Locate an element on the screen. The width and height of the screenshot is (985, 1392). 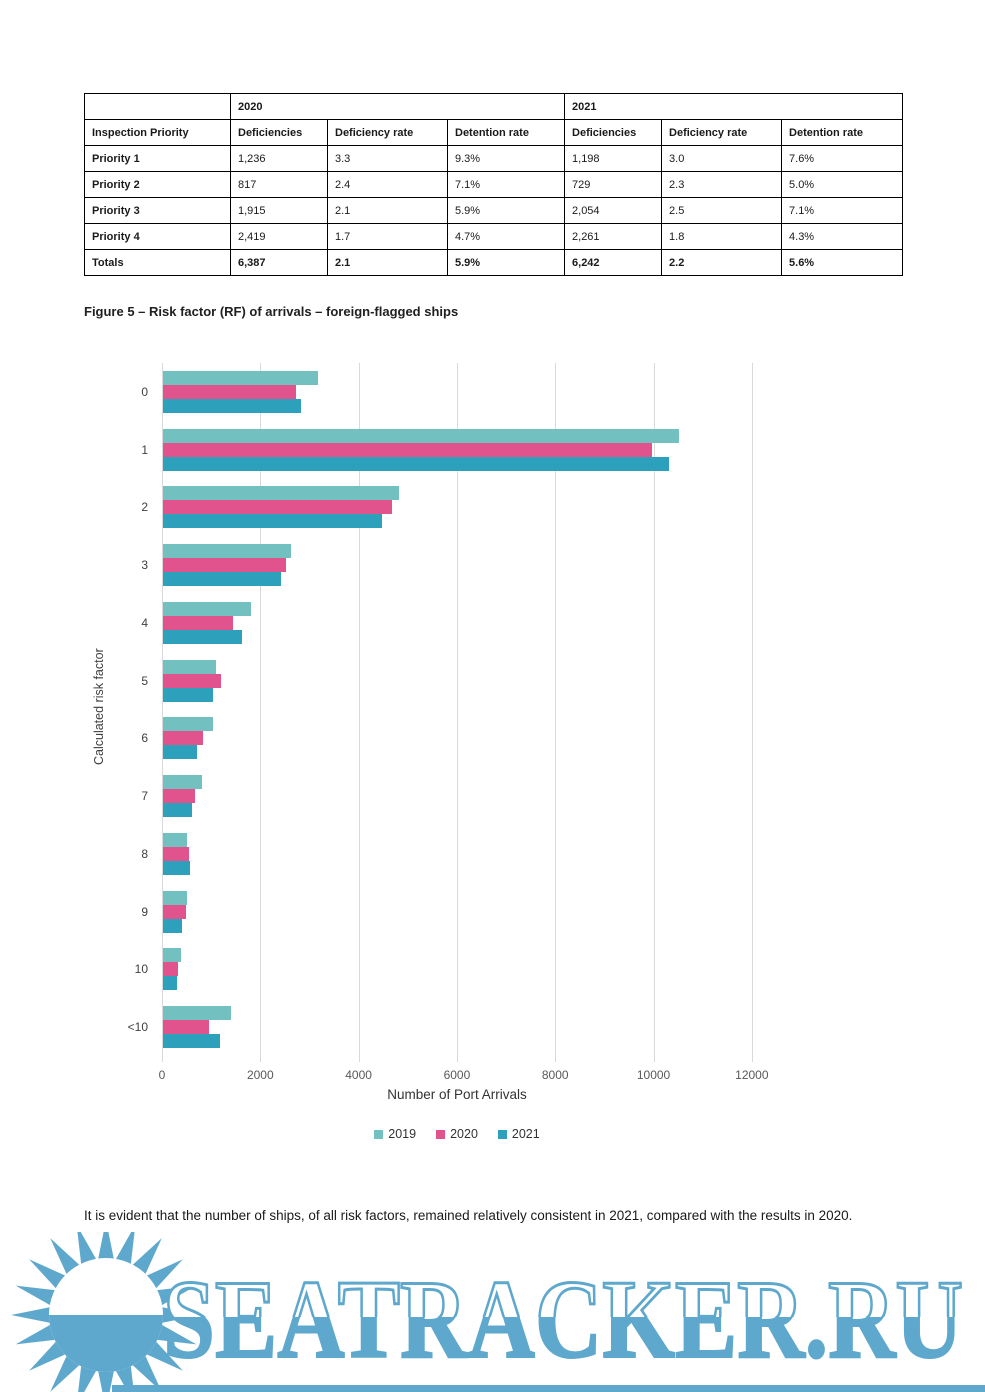
row-value: 6,242 is located at coordinates (613, 262).